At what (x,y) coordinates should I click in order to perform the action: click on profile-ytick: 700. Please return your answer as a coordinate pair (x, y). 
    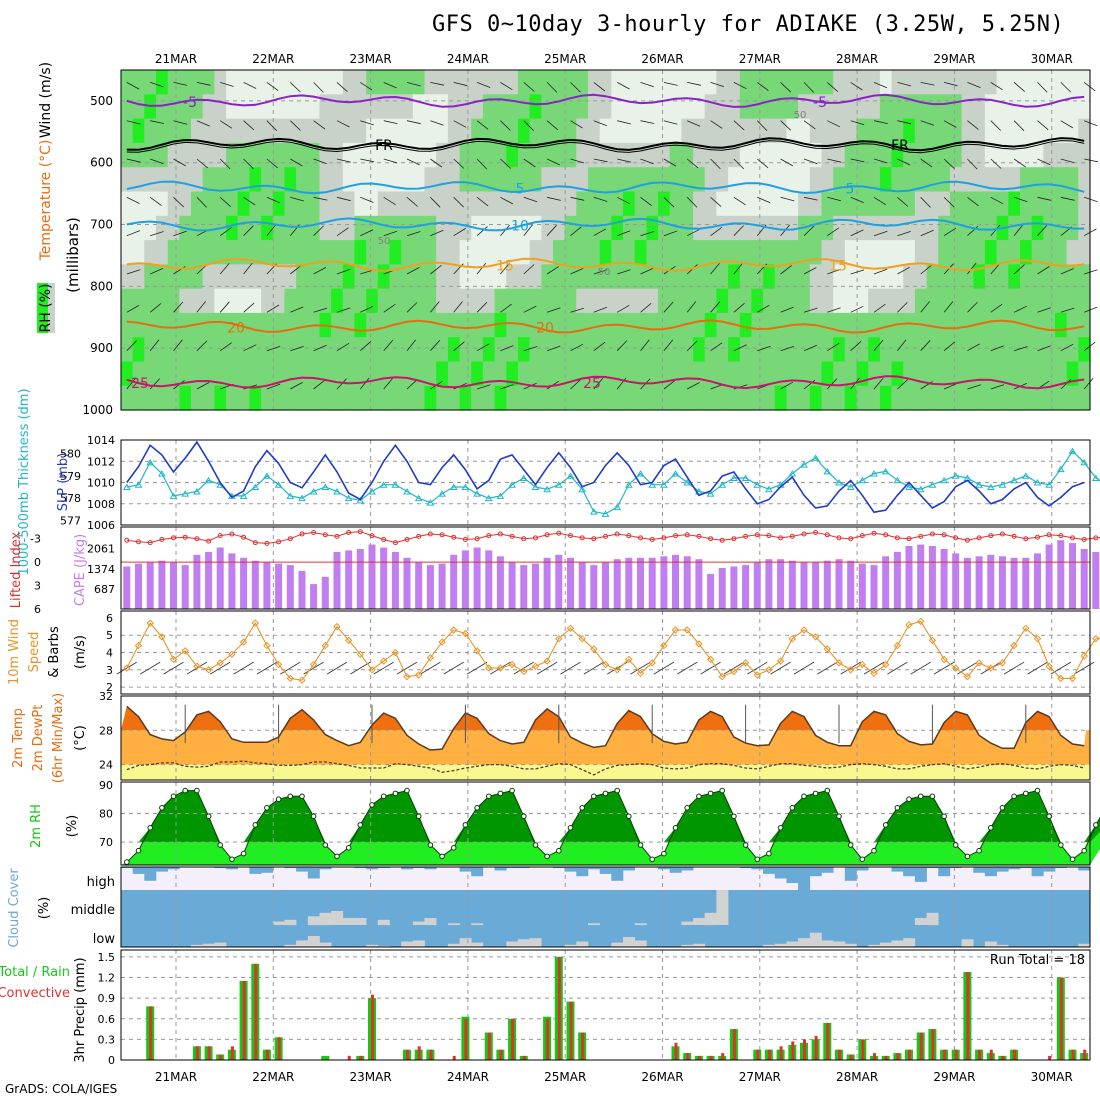
    Looking at the image, I should click on (101, 225).